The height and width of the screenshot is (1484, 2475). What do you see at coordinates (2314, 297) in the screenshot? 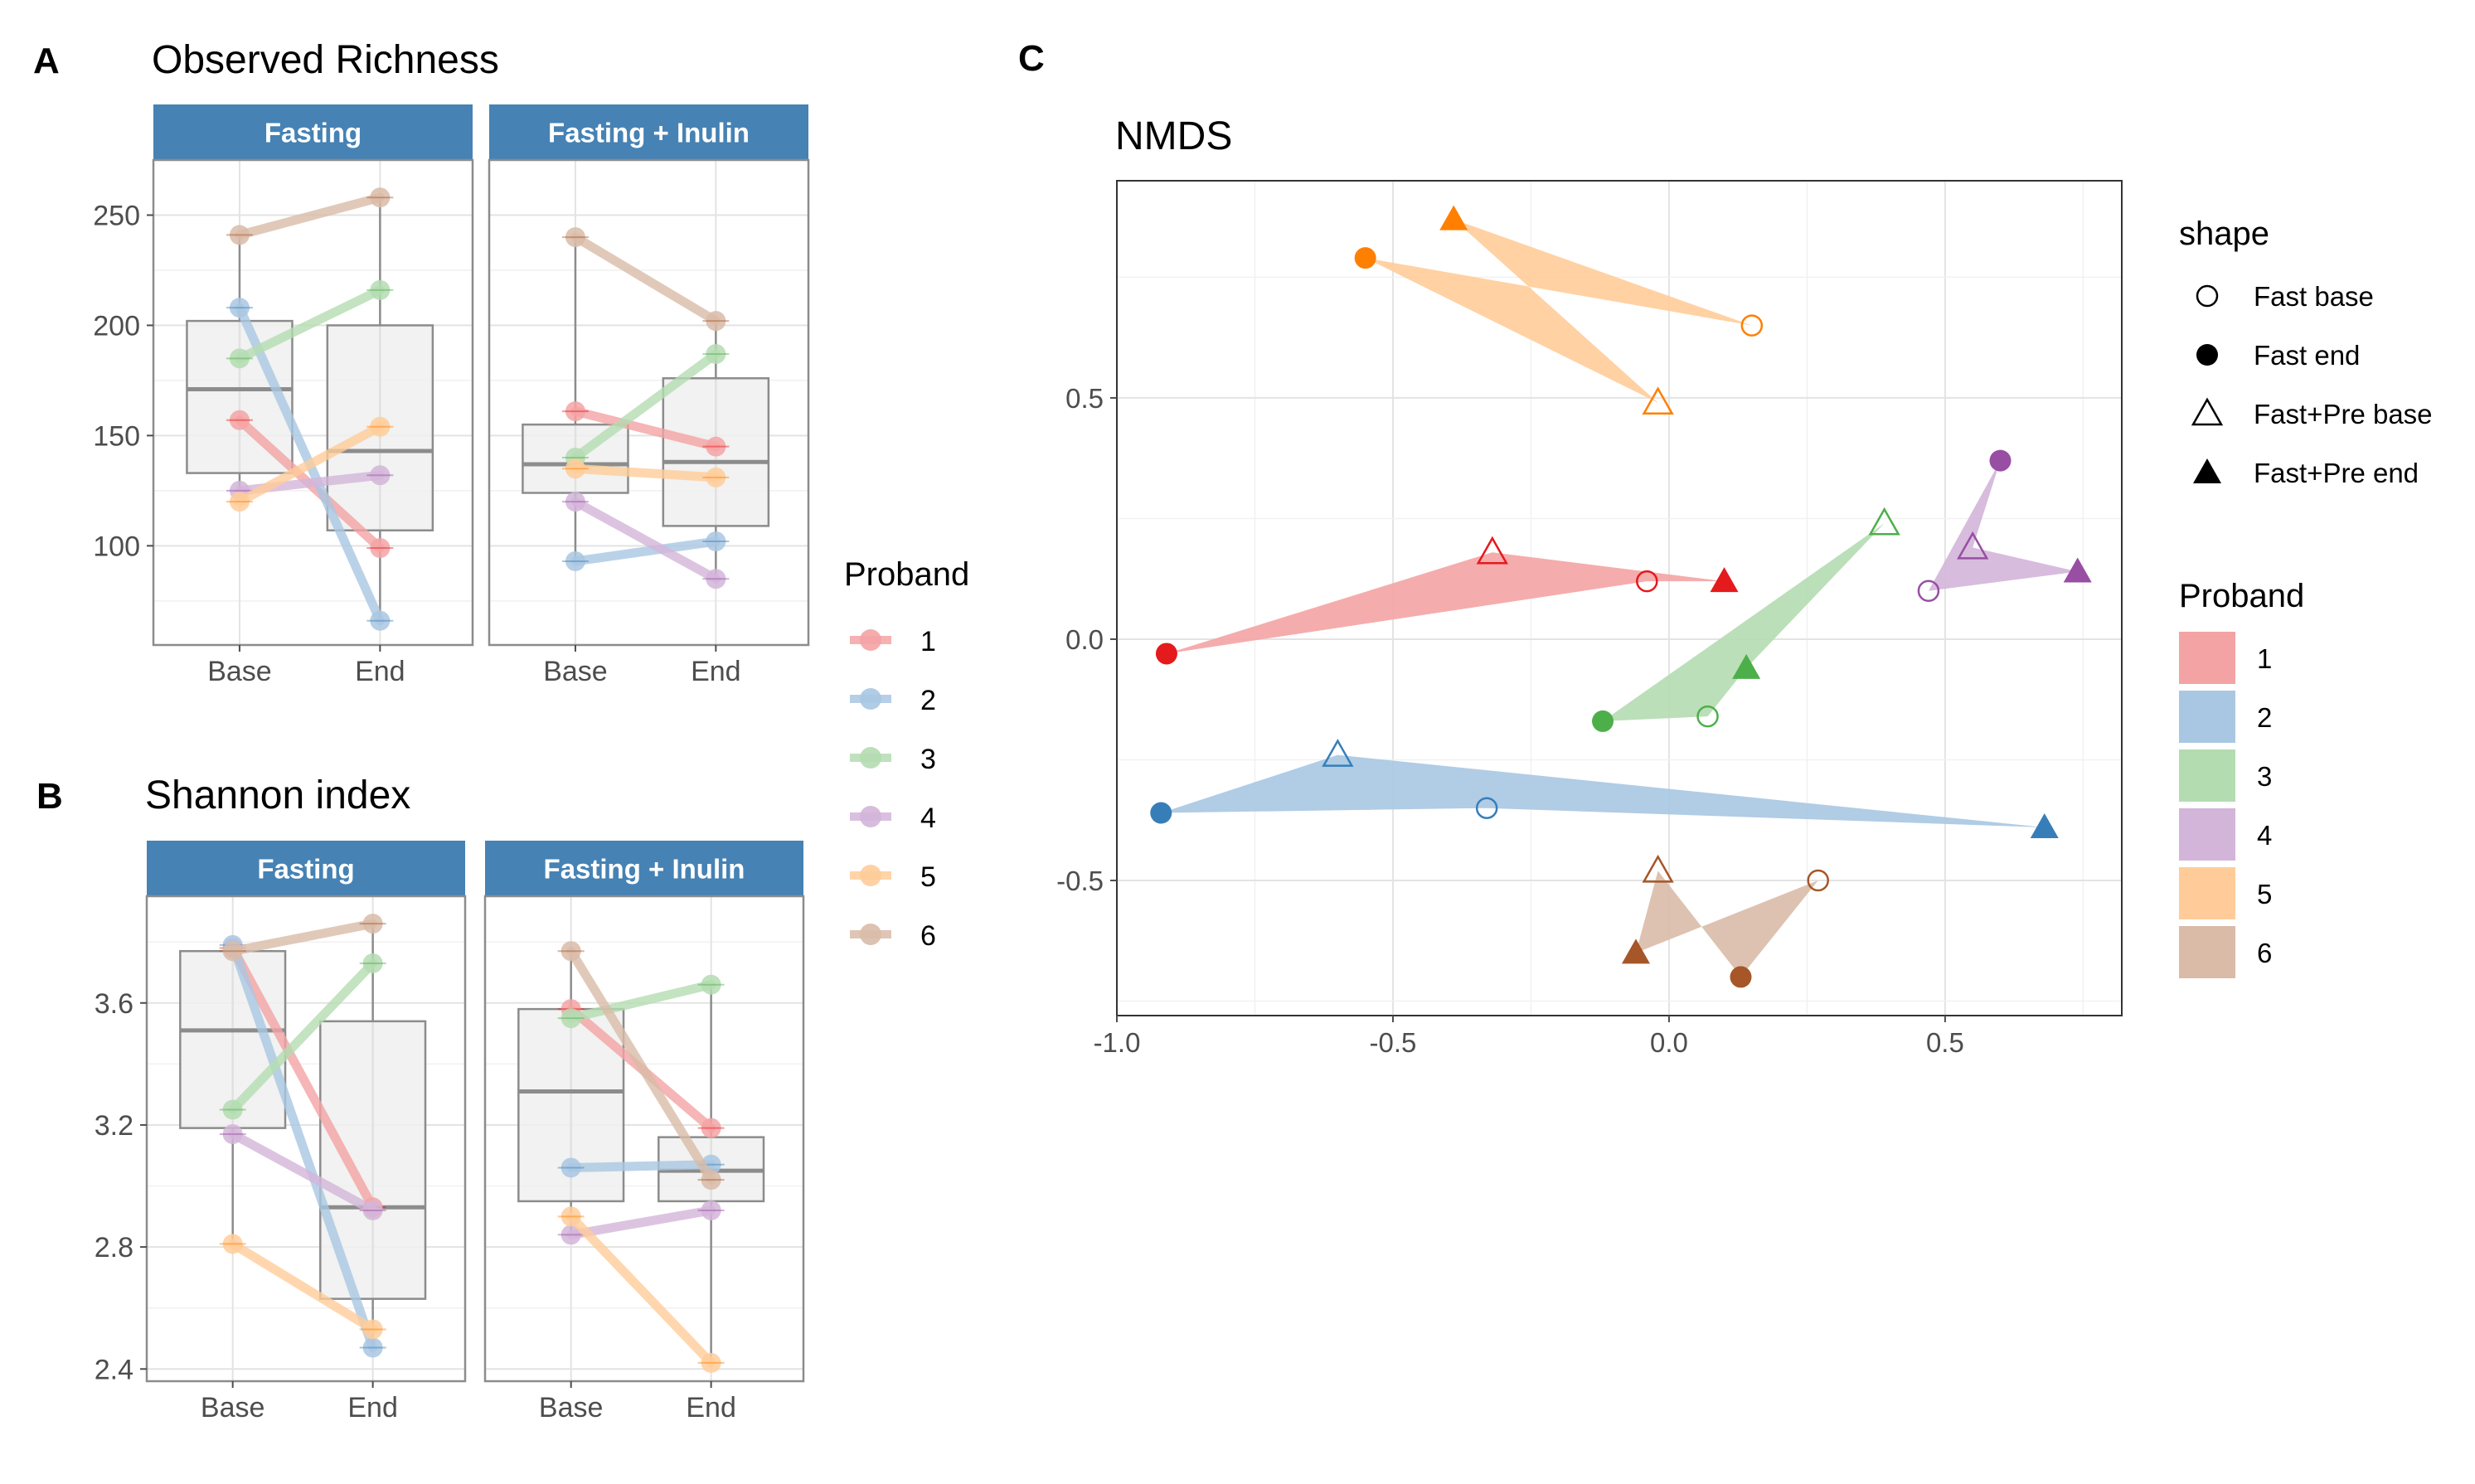
I see `legend-shape-label: Fast base` at bounding box center [2314, 297].